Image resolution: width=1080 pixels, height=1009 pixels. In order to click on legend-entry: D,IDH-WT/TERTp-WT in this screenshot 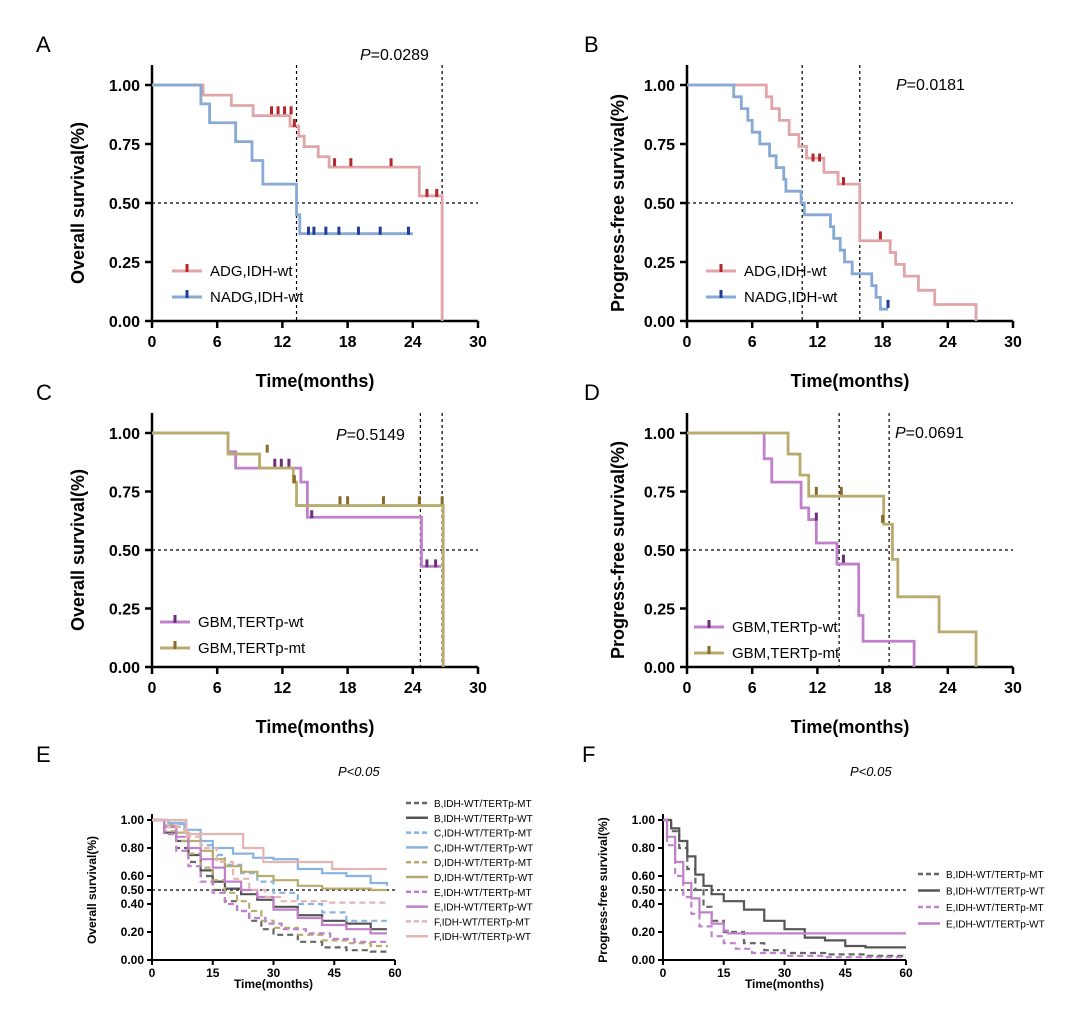, I will do `click(483, 878)`.